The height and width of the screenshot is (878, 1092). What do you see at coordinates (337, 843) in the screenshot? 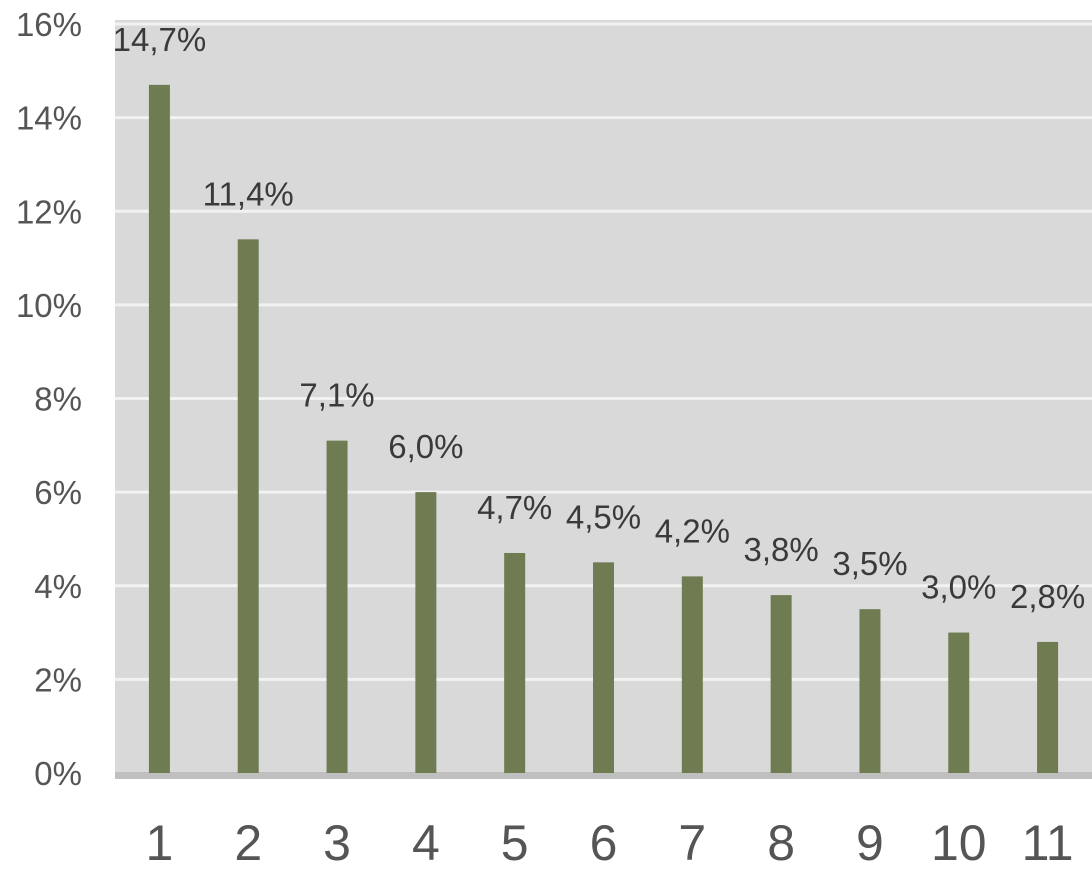
I see `x-tick-label: 3` at bounding box center [337, 843].